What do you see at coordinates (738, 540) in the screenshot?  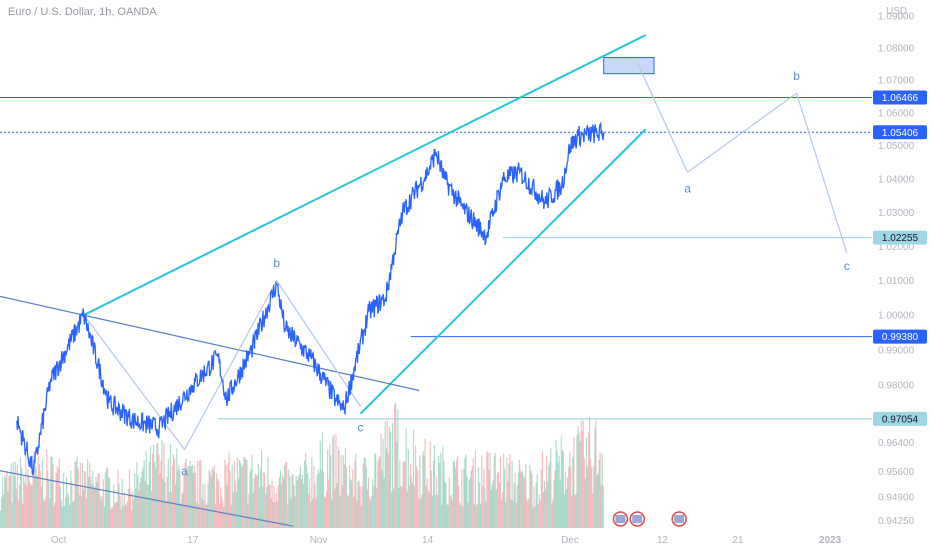 I see `x-tick-label: 21` at bounding box center [738, 540].